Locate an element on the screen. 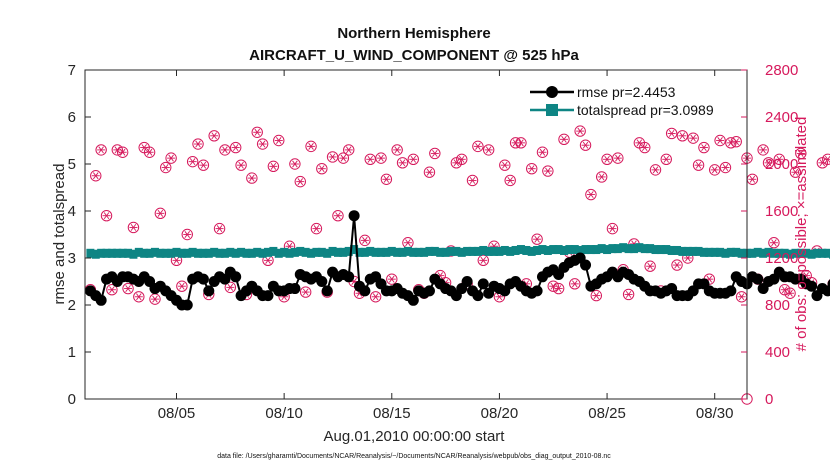  y2-tick-label: 1200 is located at coordinates (781, 258).